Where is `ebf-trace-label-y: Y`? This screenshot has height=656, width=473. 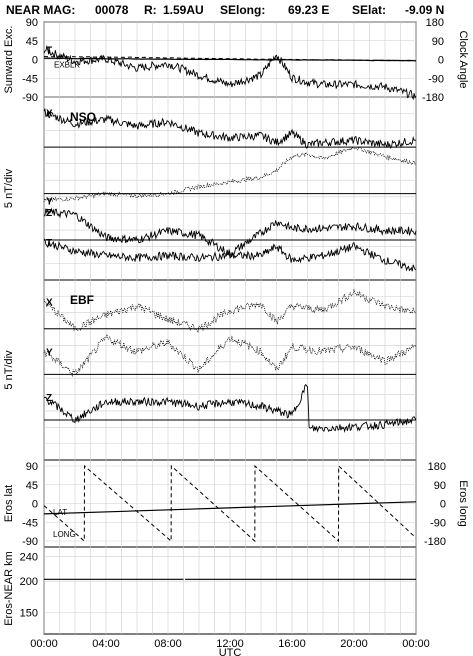 ebf-trace-label-y: Y is located at coordinates (49, 353).